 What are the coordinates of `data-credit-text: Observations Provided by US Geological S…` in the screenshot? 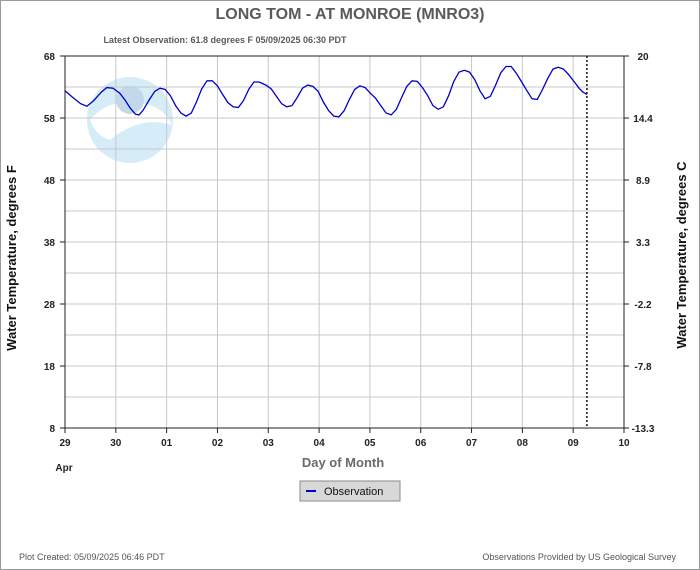 It's located at (579, 557).